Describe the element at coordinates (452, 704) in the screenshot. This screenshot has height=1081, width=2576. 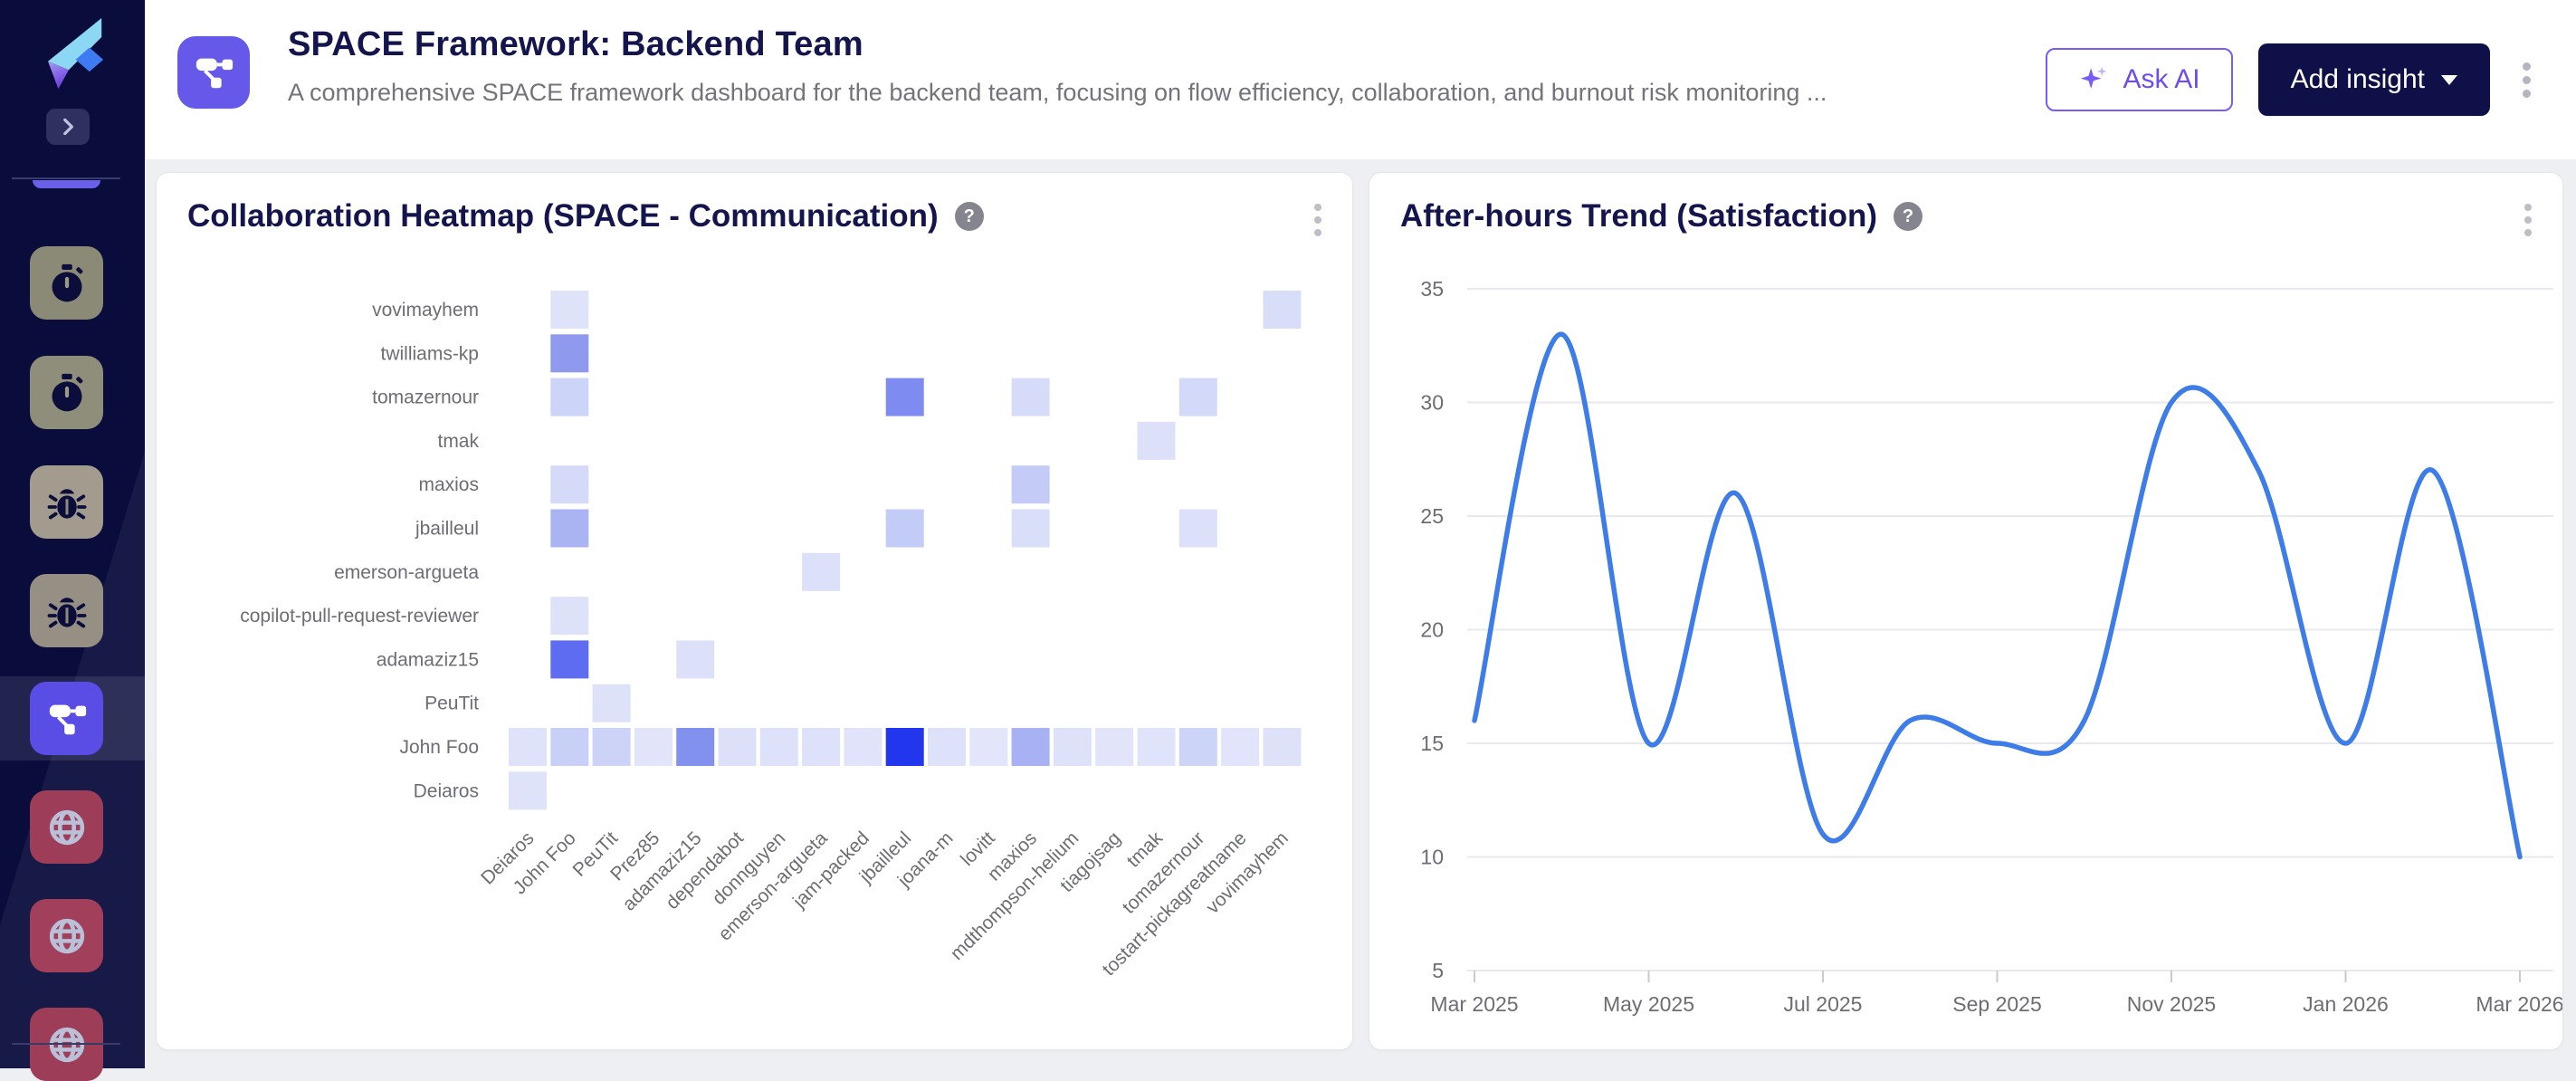
I see `heatmap-y-label: PeuTit` at that location.